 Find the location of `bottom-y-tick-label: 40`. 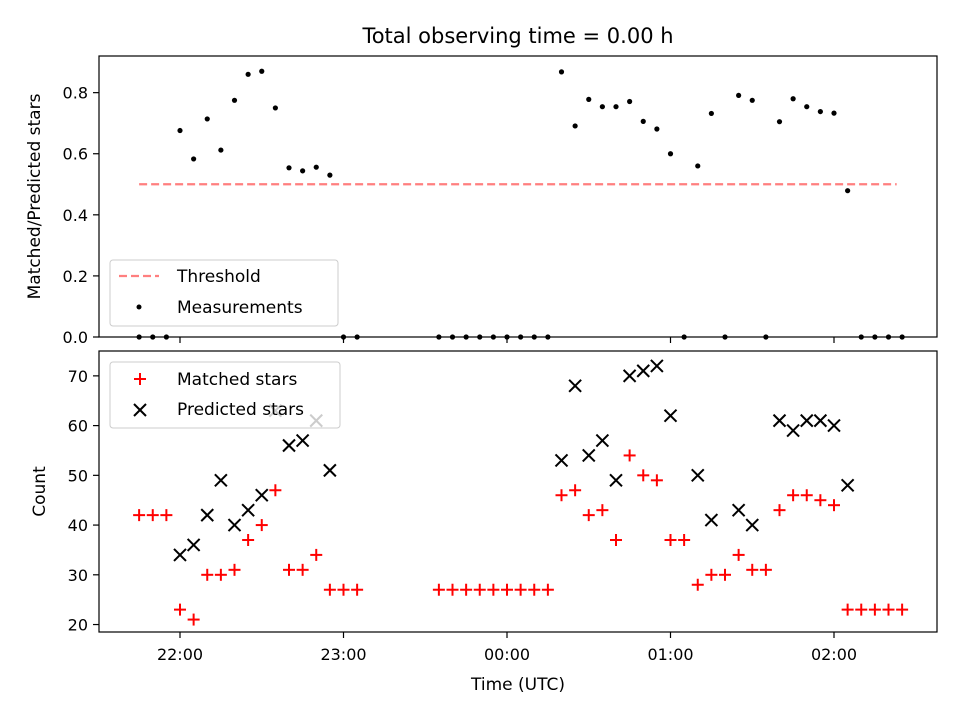

bottom-y-tick-label: 40 is located at coordinates (78, 525).